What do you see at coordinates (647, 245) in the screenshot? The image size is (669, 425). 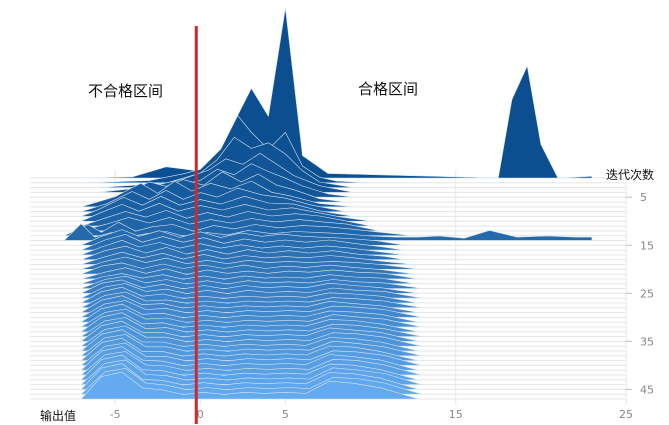 I see `y-tick-label: 15` at bounding box center [647, 245].